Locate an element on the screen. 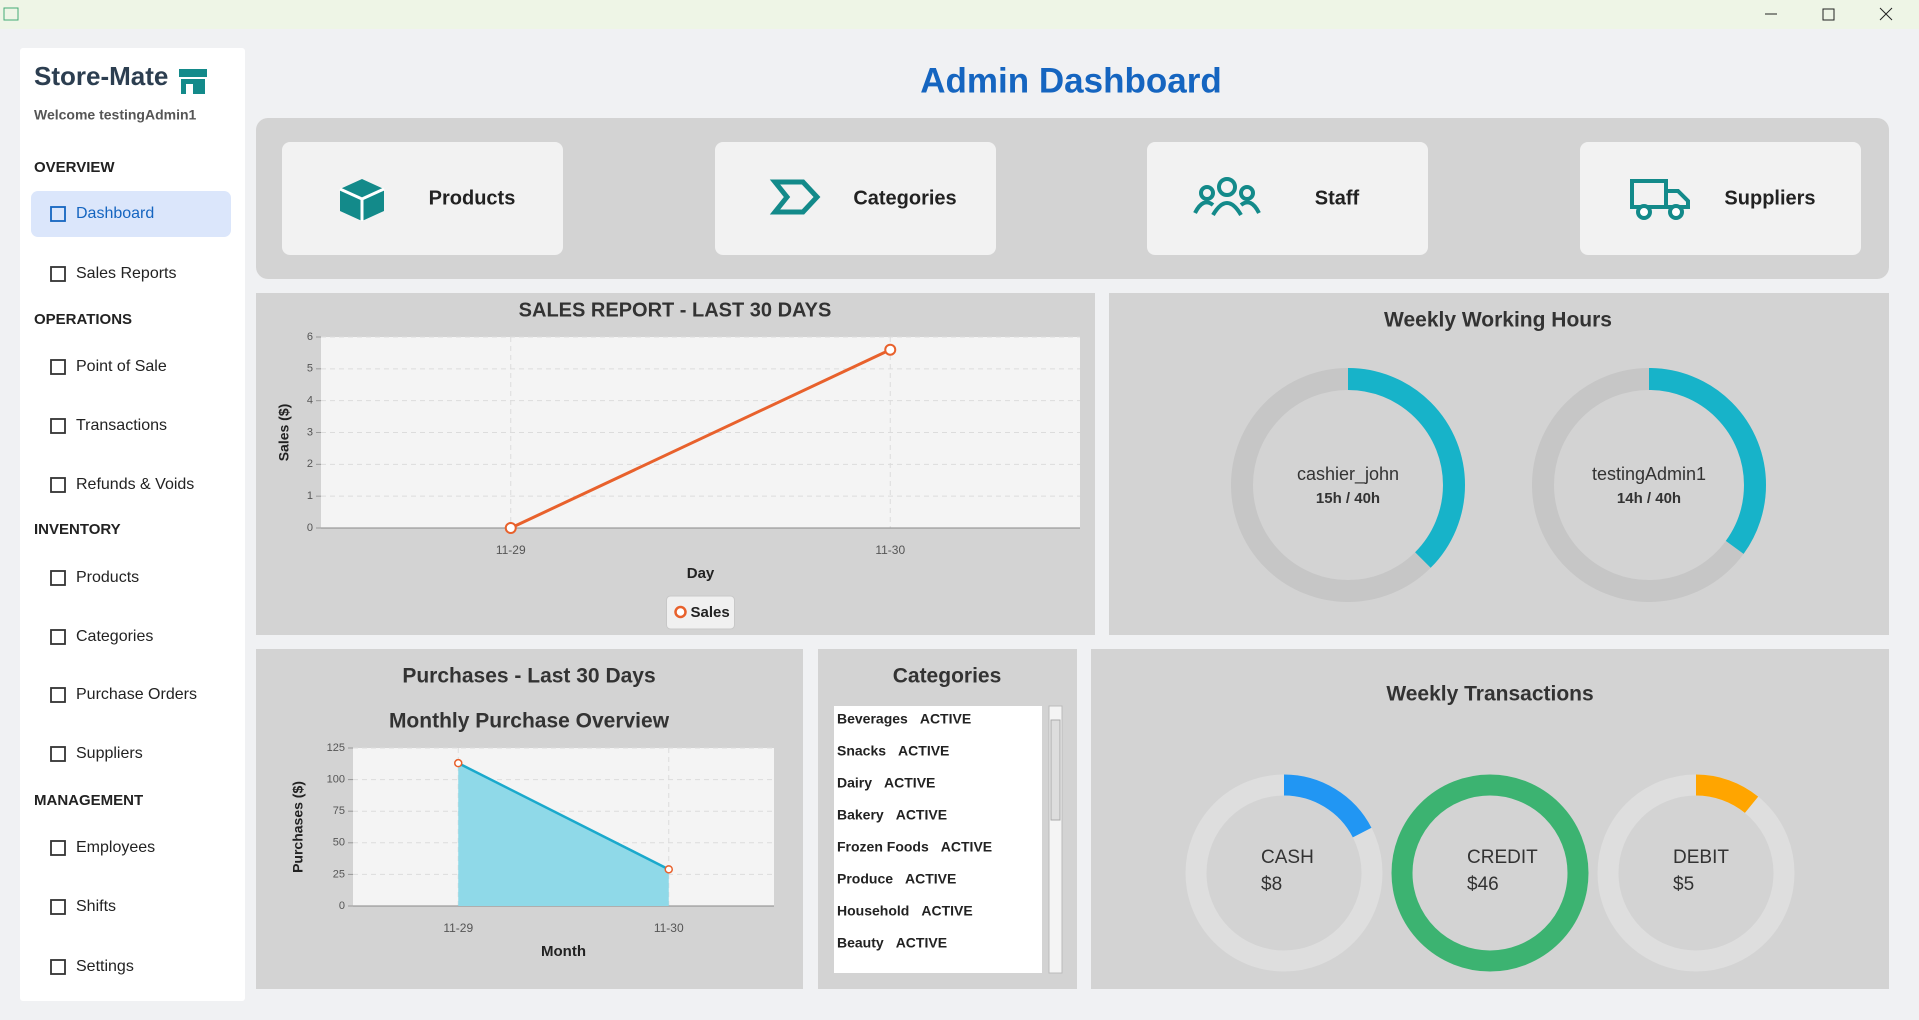 The image size is (1919, 1020). donut-label: CREDIT is located at coordinates (1502, 857).